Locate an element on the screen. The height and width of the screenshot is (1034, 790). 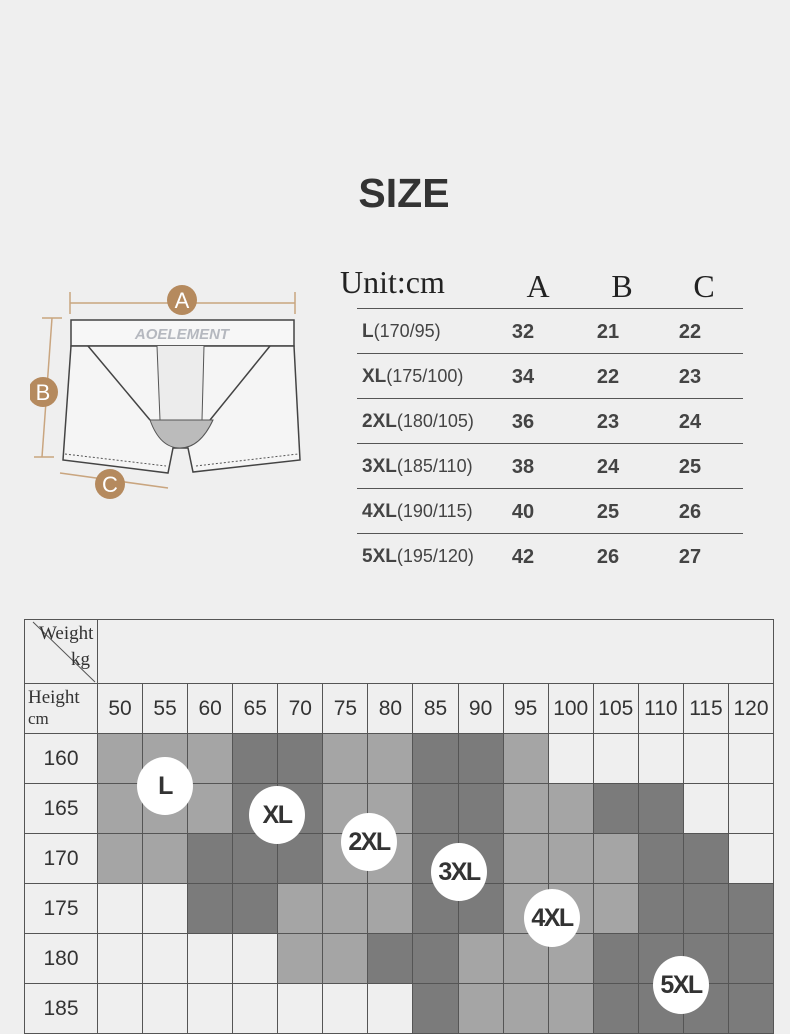
size-value: 42 is located at coordinates (523, 557).